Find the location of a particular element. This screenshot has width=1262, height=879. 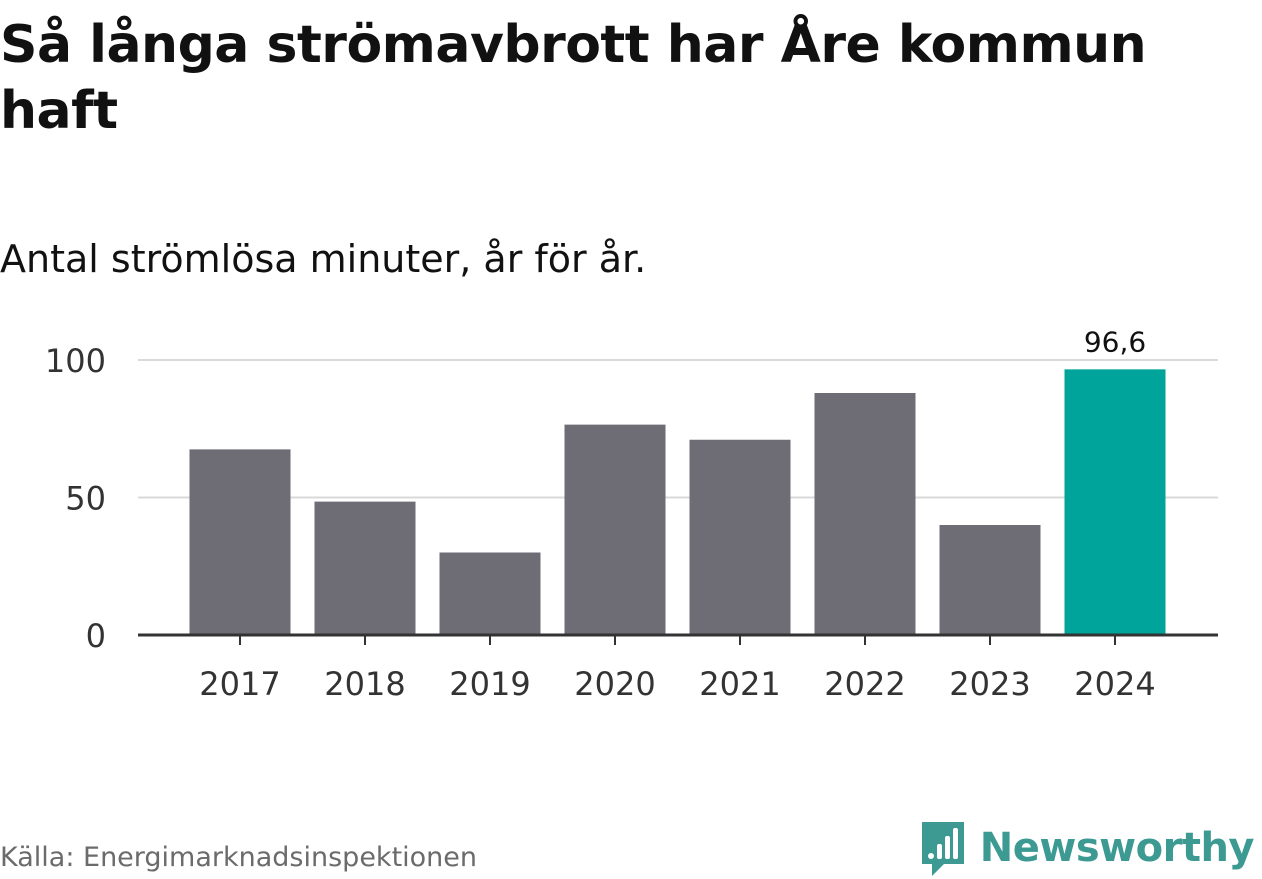

y-axis-ticks: 0 50 100 is located at coordinates (75, 498).